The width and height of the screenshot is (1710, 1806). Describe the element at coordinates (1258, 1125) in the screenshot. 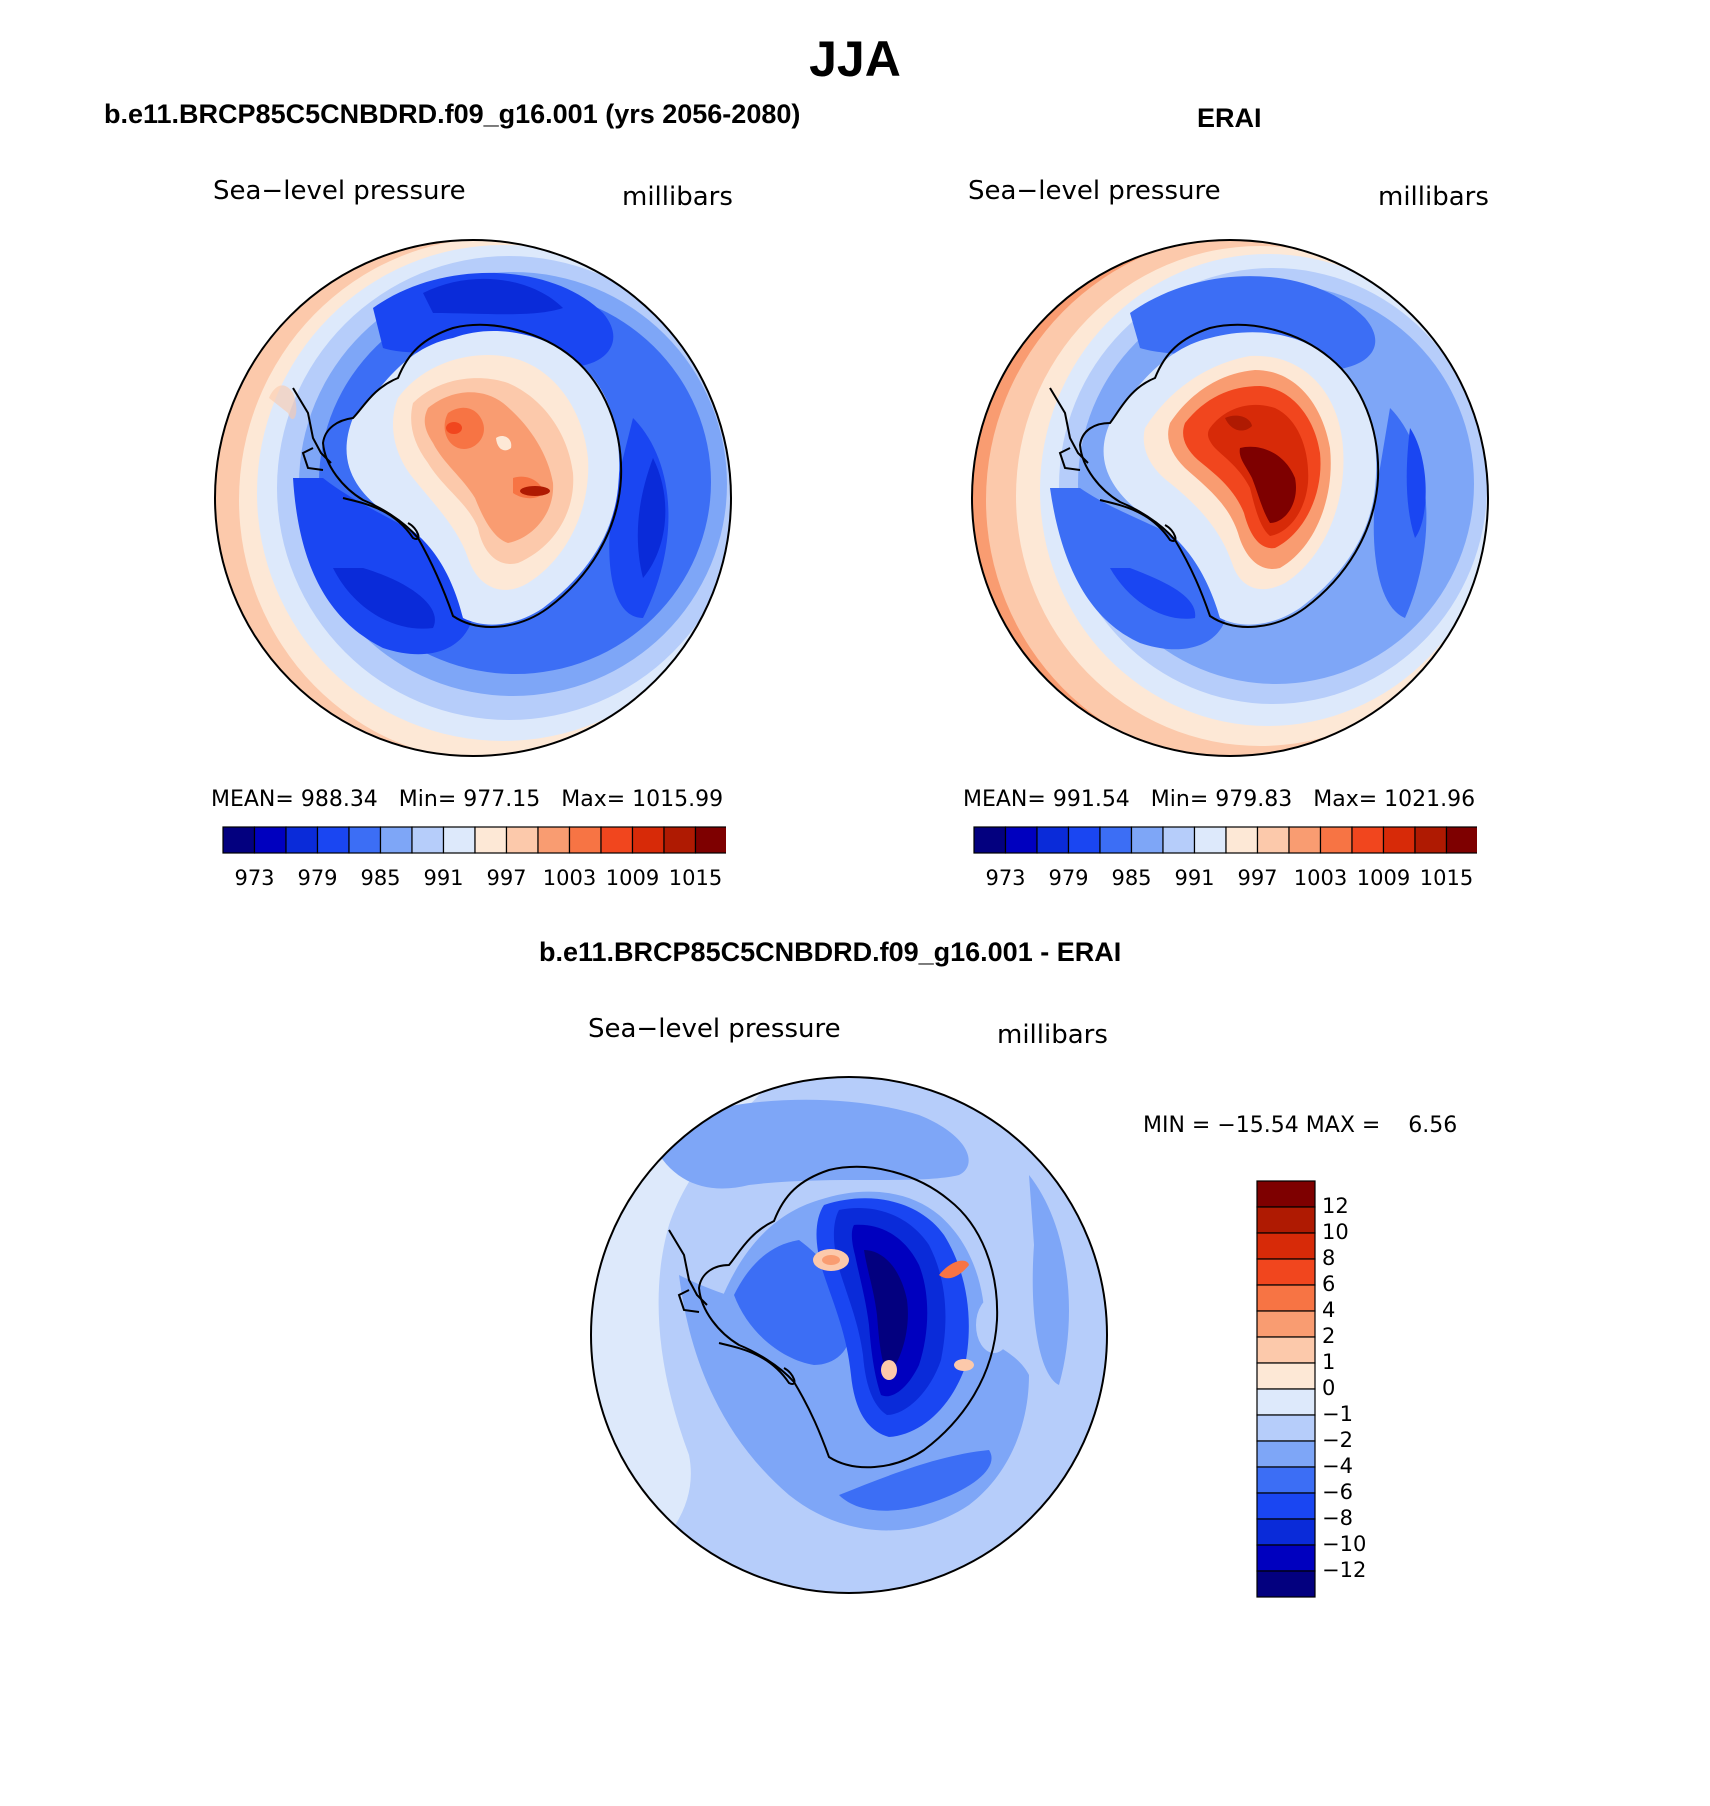

I see `diff-min-value: −15.54` at that location.